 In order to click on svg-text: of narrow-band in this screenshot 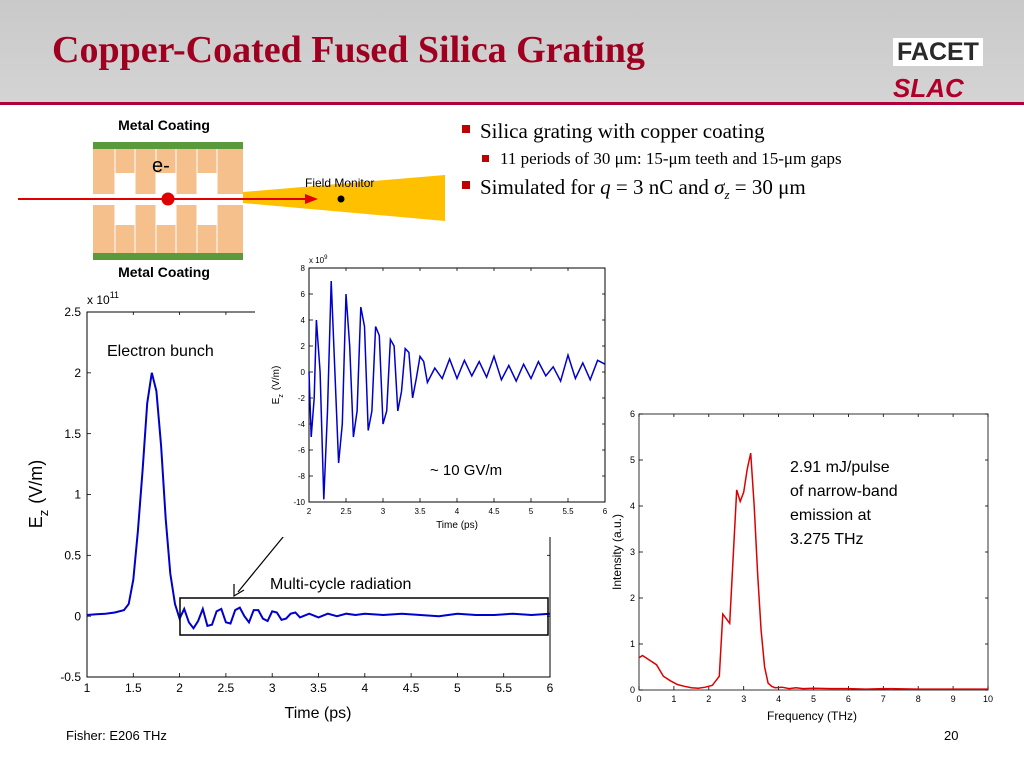, I will do `click(844, 491)`.